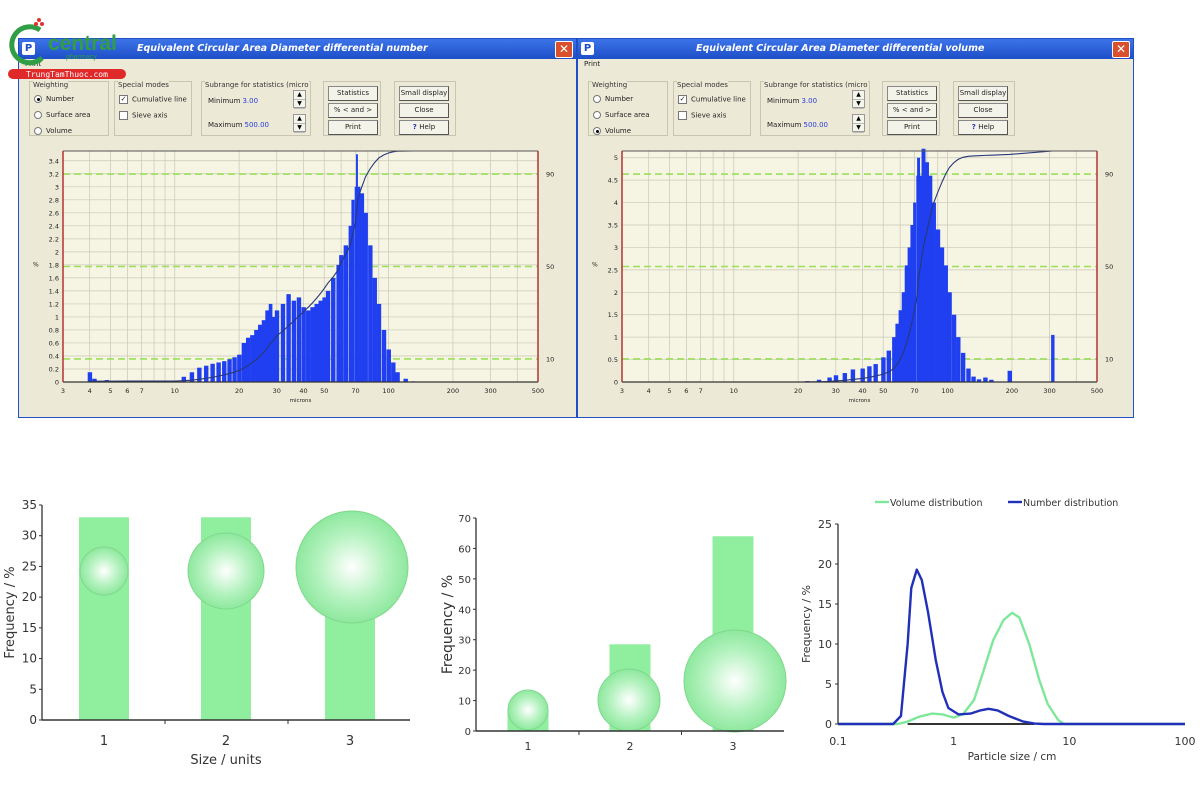 This screenshot has width=1200, height=800. What do you see at coordinates (81, 57) in the screenshot?
I see `logo-sub: pharmacy` at bounding box center [81, 57].